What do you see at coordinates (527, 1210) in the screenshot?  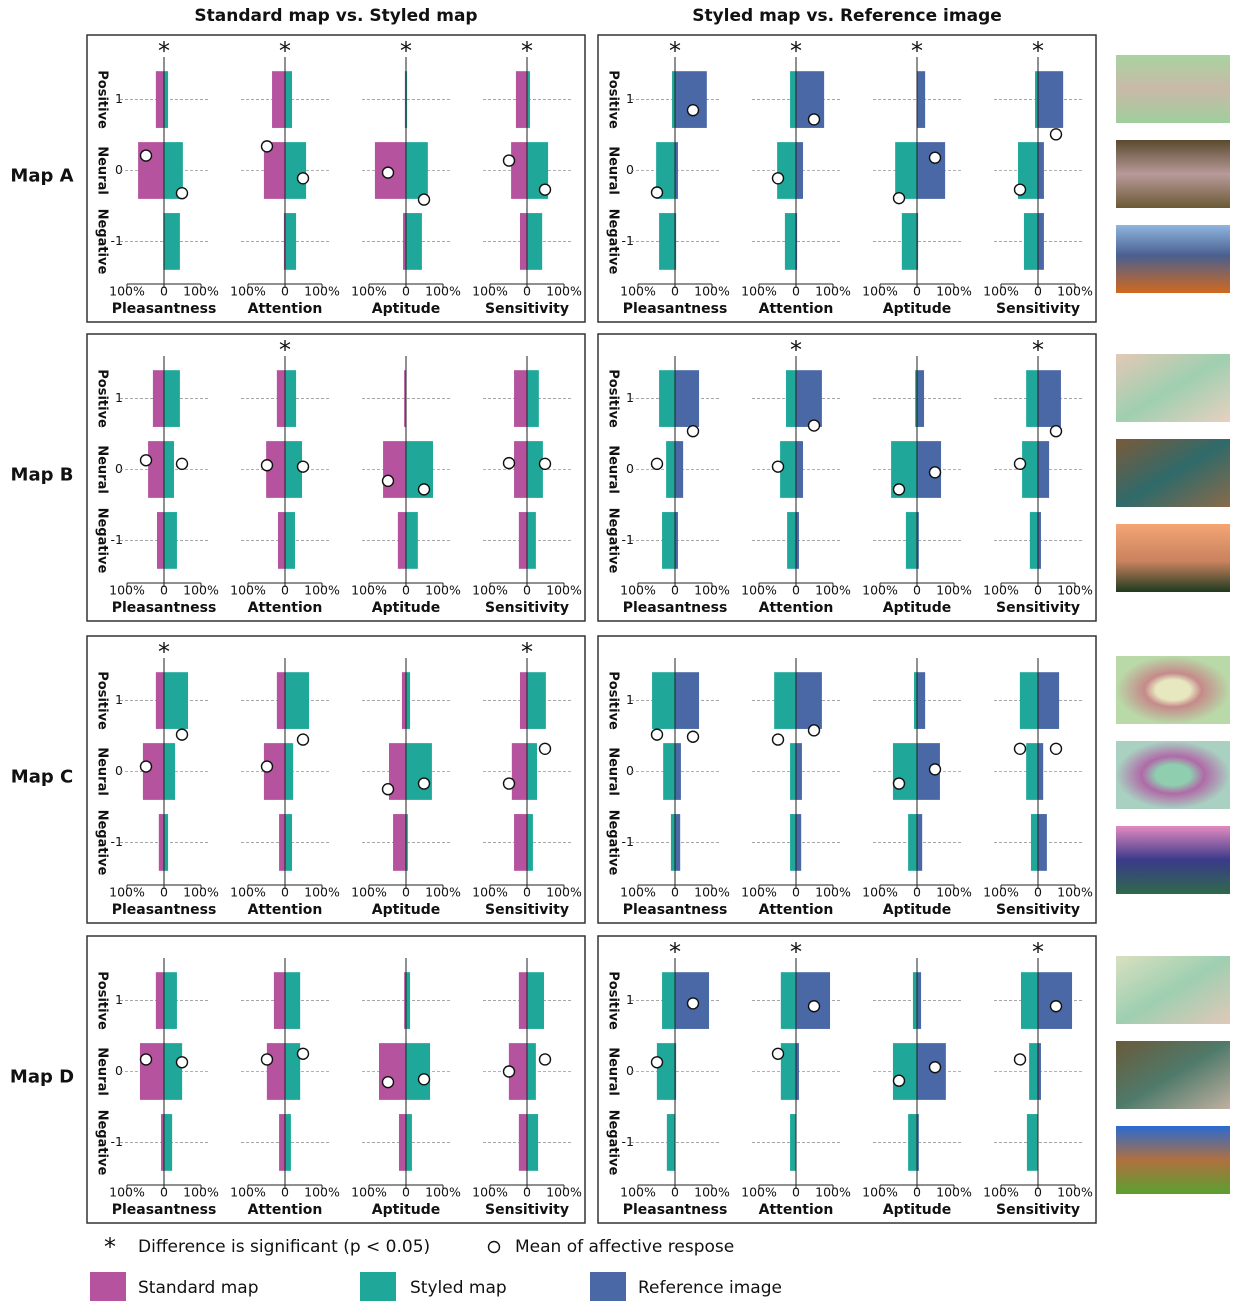 I see `category-label: Sensitivity` at bounding box center [527, 1210].